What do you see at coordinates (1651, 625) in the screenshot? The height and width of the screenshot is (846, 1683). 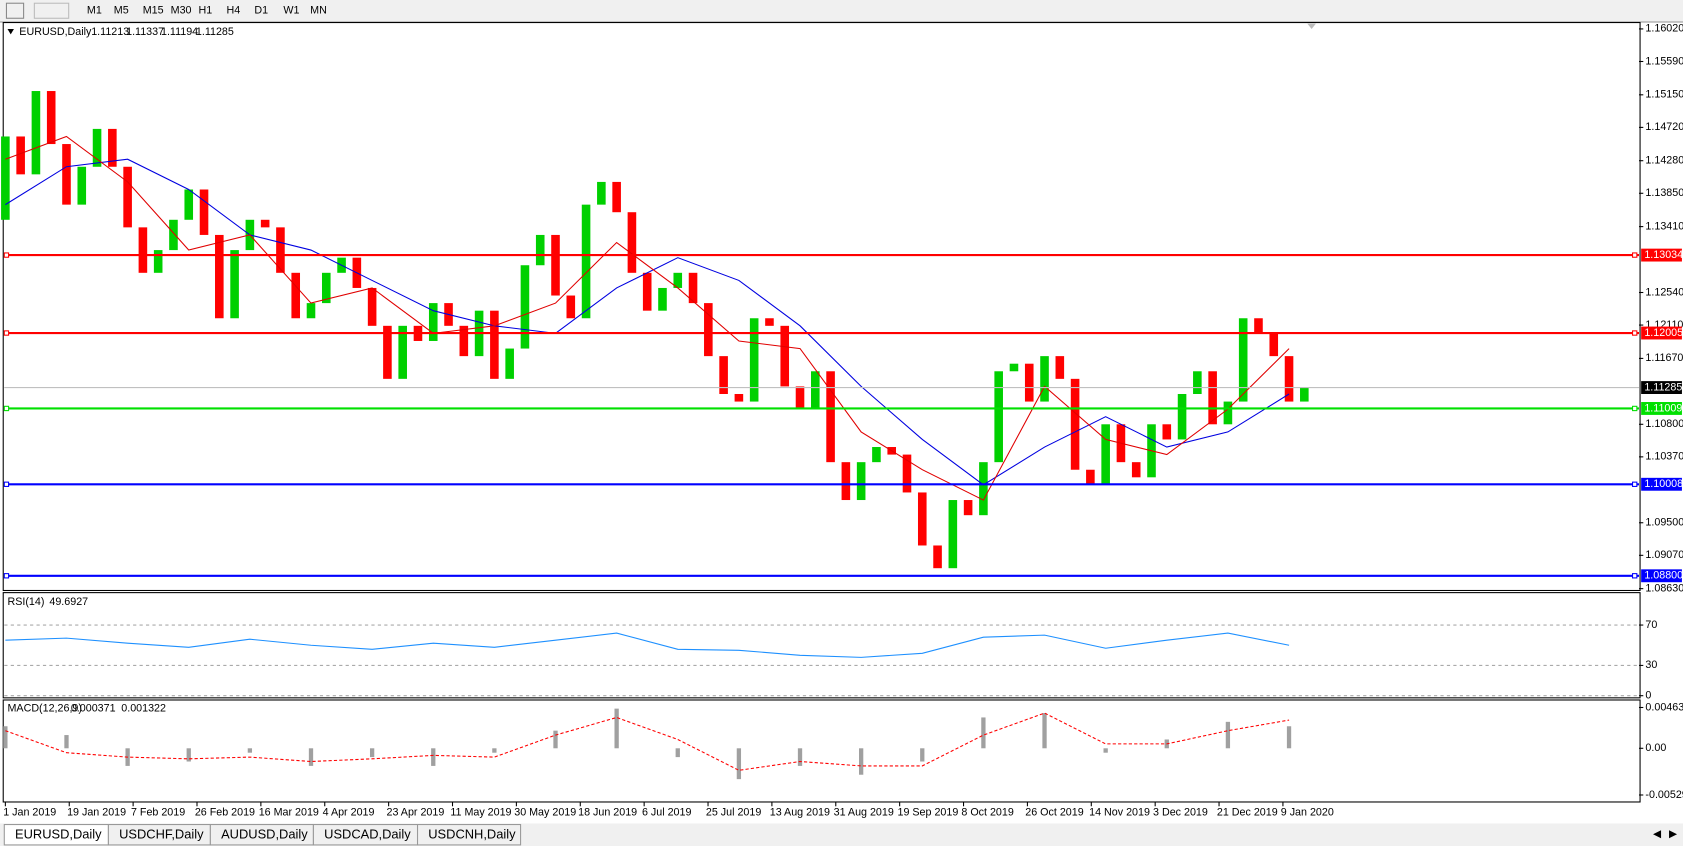 I see `y-tick-label: 70` at bounding box center [1651, 625].